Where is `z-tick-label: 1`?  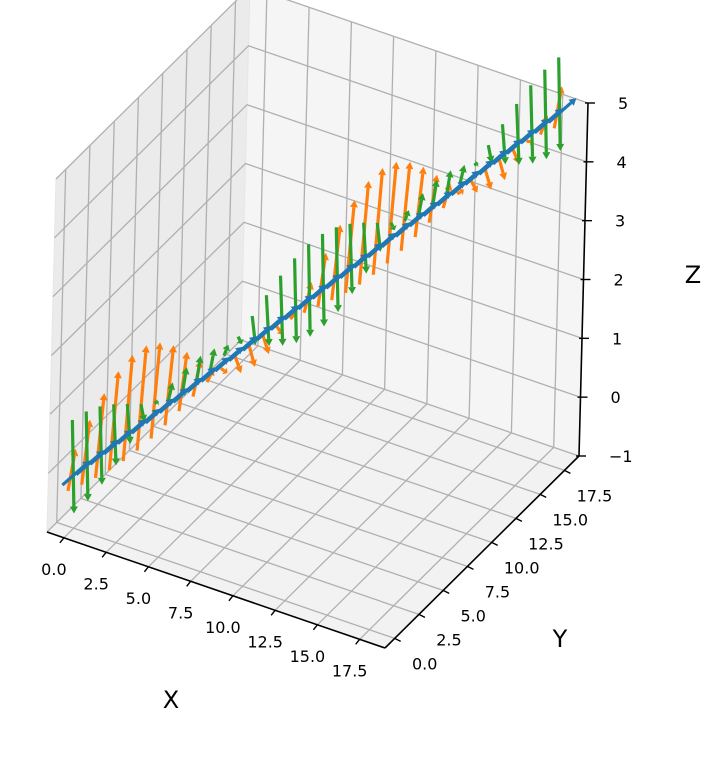
z-tick-label: 1 is located at coordinates (617, 338).